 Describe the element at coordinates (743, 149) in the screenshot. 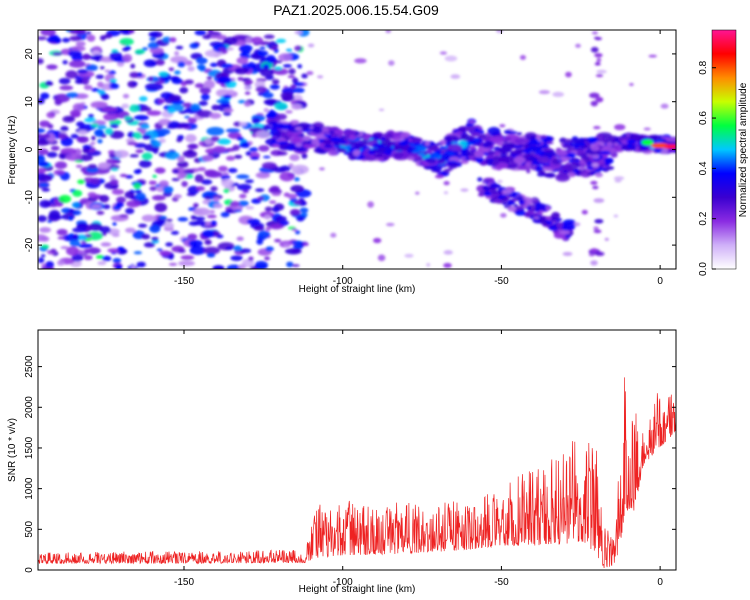

I see `colorbar-label: Normalized spectral amplitude` at that location.